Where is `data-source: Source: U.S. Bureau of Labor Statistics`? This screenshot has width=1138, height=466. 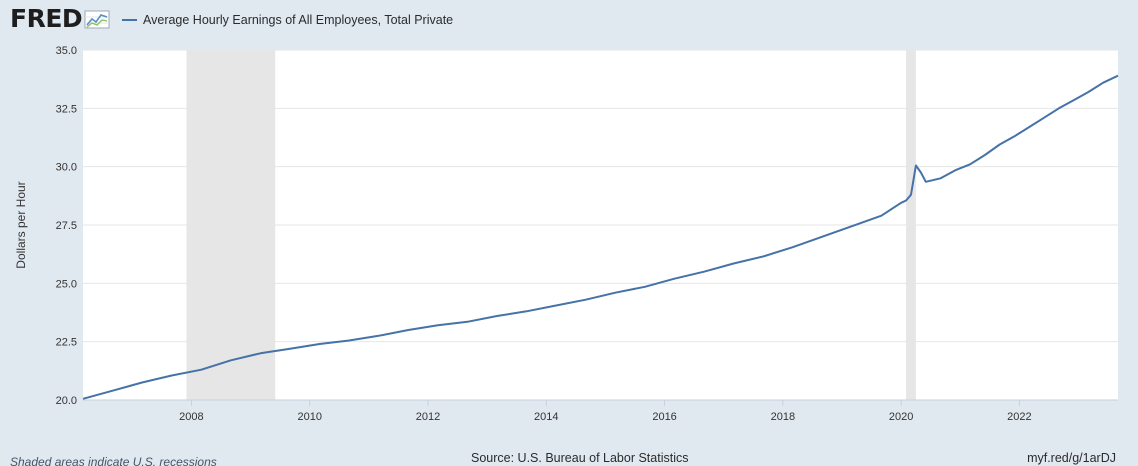 data-source: Source: U.S. Bureau of Labor Statistics is located at coordinates (580, 458).